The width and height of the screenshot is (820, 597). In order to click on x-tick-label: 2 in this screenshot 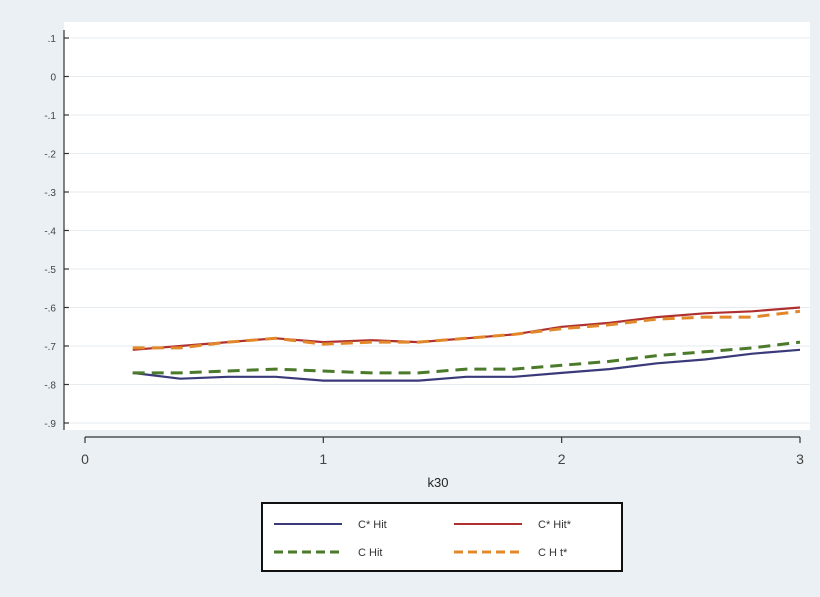, I will do `click(562, 459)`.